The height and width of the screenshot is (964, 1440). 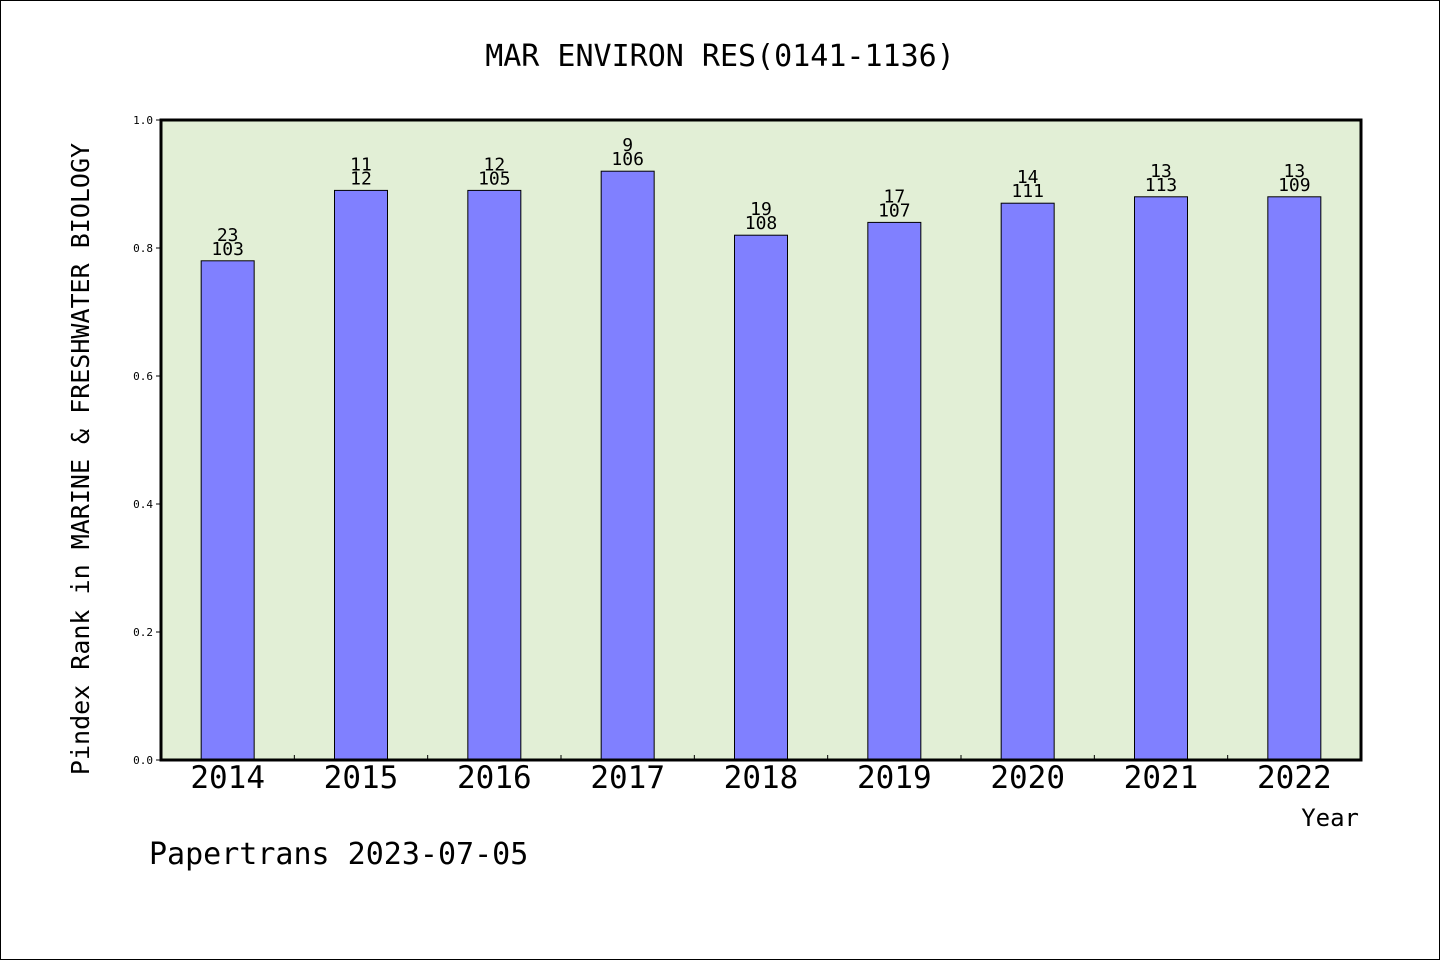 I want to click on bar-2016, so click(x=494, y=475).